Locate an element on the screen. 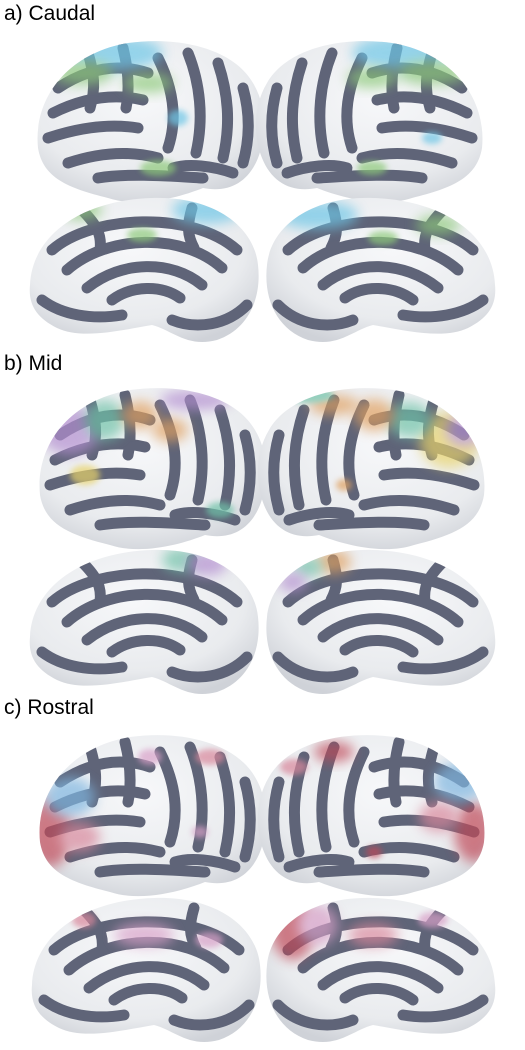 The height and width of the screenshot is (1050, 525). panel-label-rostral: c) Rostral is located at coordinates (49, 707).